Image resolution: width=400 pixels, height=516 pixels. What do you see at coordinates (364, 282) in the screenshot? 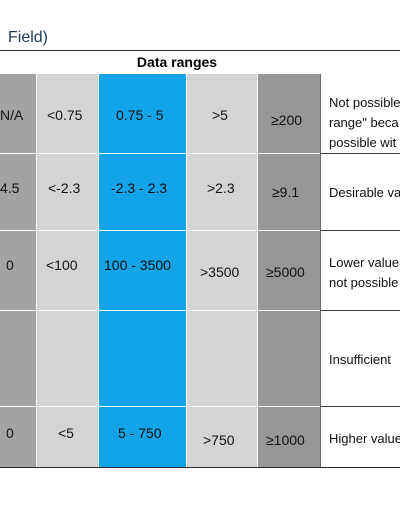
I see `note-line: not possible` at bounding box center [364, 282].